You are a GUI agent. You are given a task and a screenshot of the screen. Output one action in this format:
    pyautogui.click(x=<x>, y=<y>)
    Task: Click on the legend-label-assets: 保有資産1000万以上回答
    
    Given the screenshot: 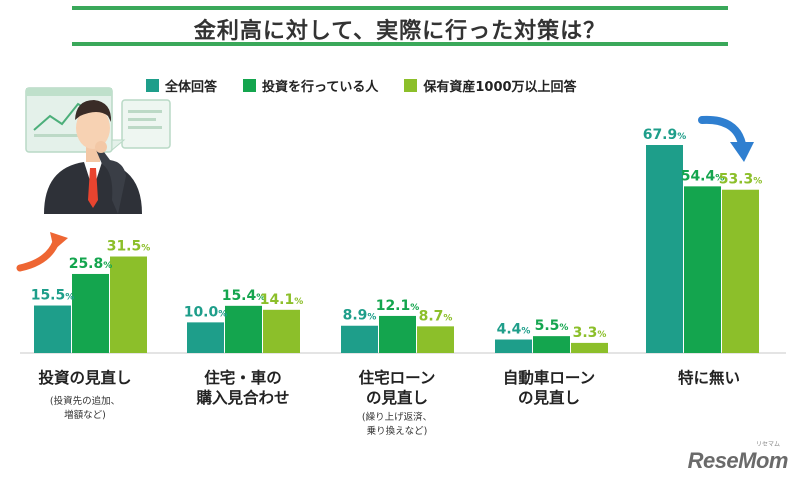 What is the action you would take?
    pyautogui.click(x=500, y=87)
    